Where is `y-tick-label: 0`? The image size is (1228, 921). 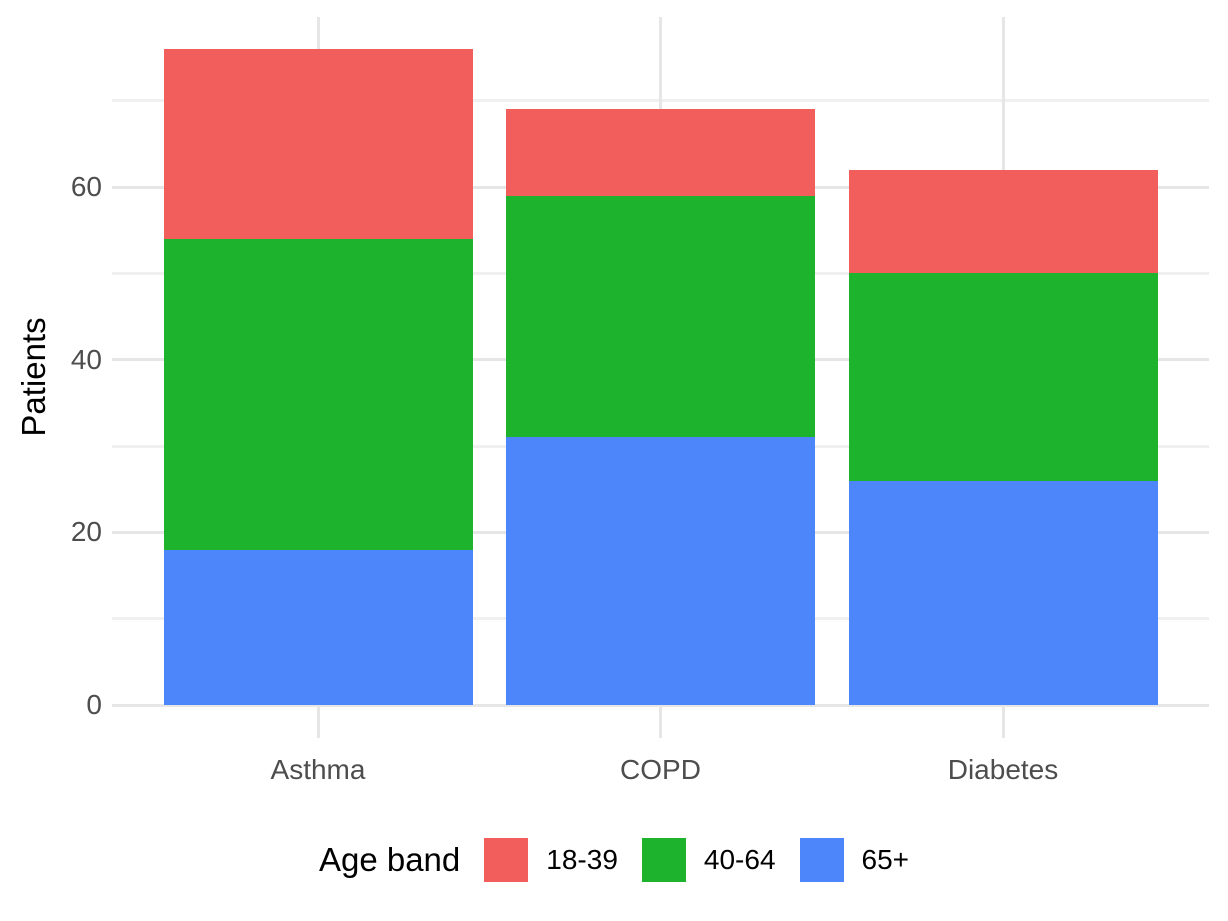 y-tick-label: 0 is located at coordinates (94, 704).